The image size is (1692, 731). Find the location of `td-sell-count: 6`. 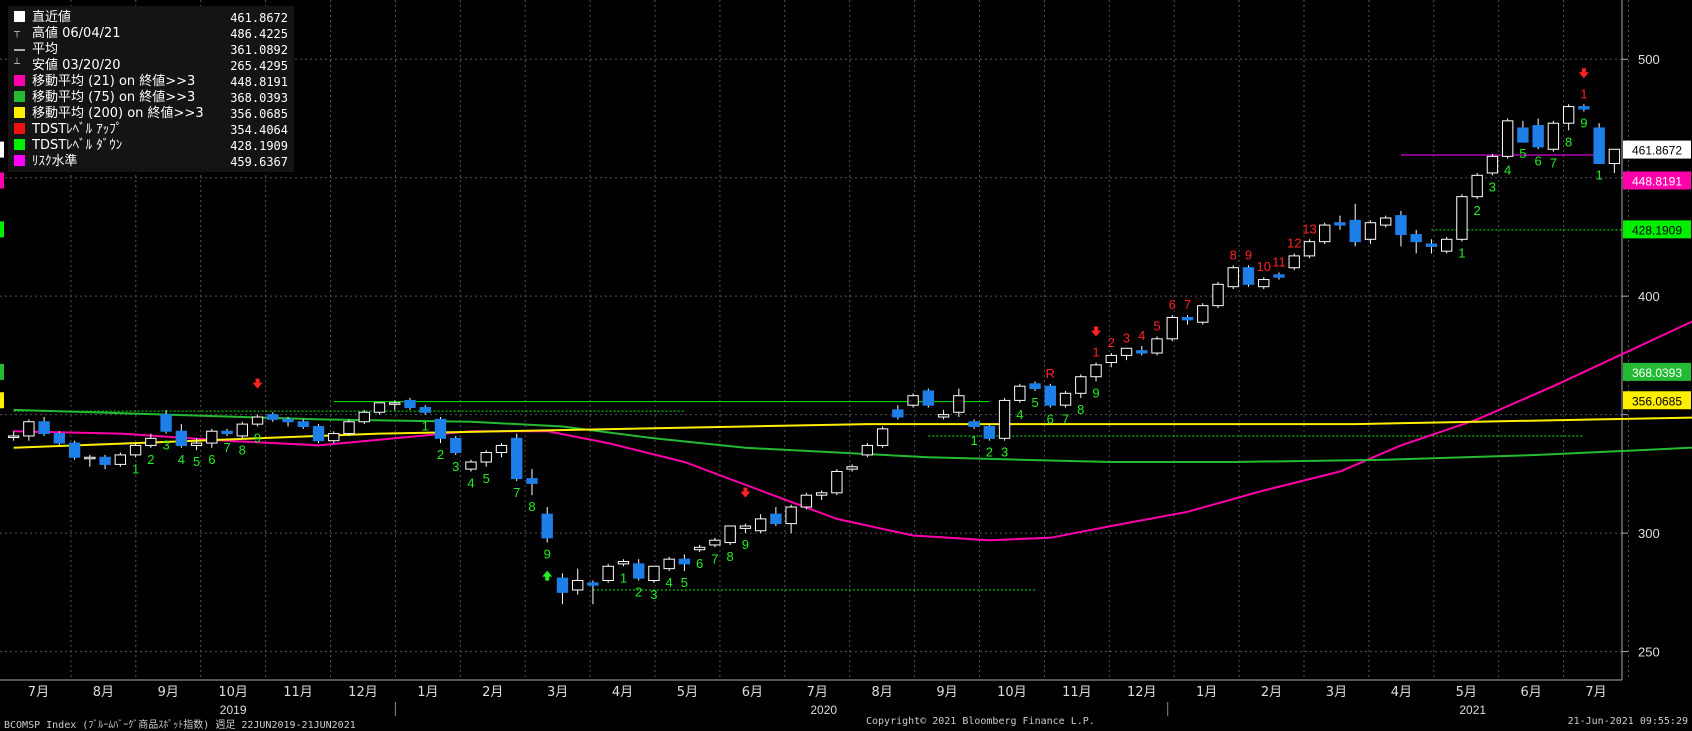

td-sell-count: 6 is located at coordinates (1172, 304).